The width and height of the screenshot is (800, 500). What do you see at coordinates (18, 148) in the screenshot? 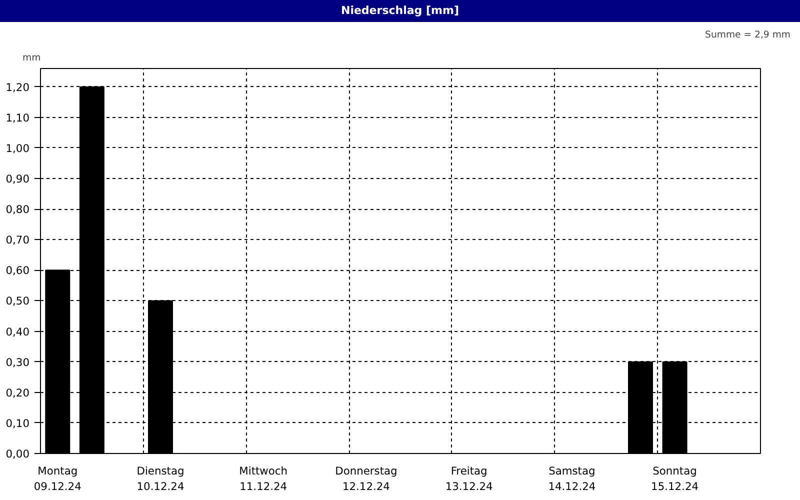
I see `y-tick-label: 1,00` at bounding box center [18, 148].